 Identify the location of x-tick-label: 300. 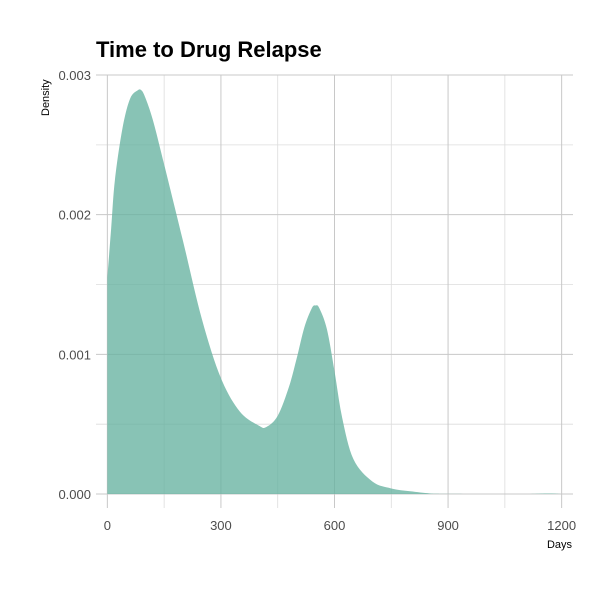
(221, 525).